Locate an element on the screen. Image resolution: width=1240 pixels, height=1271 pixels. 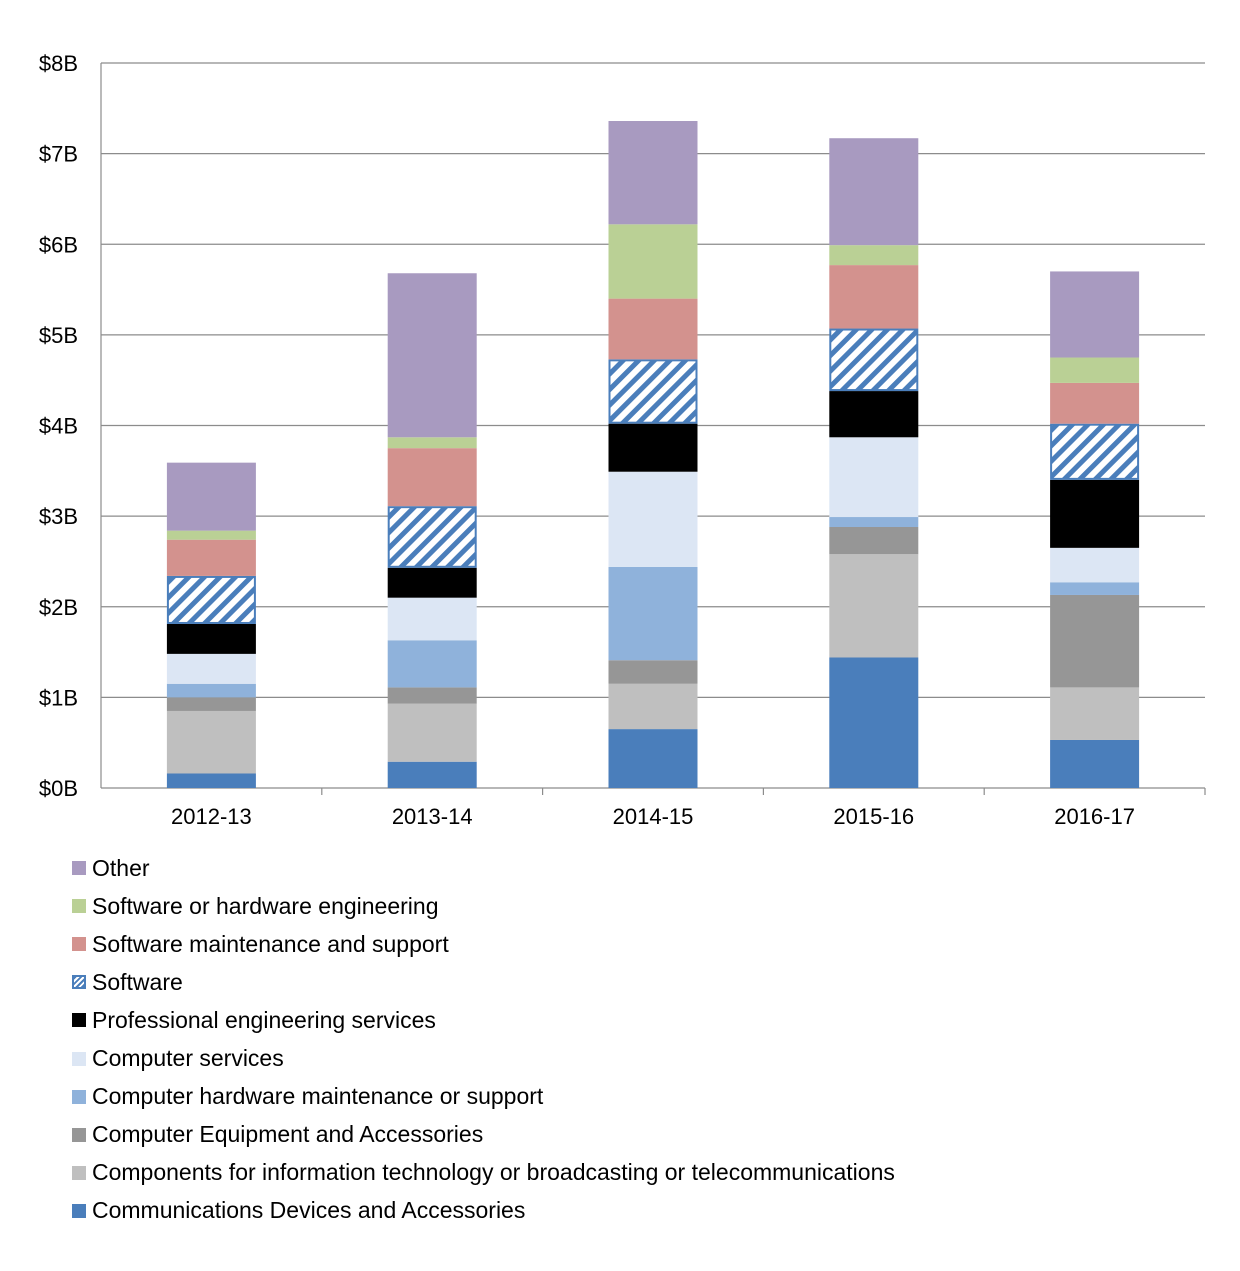
legend-label: Professional engineering services is located at coordinates (264, 1019).